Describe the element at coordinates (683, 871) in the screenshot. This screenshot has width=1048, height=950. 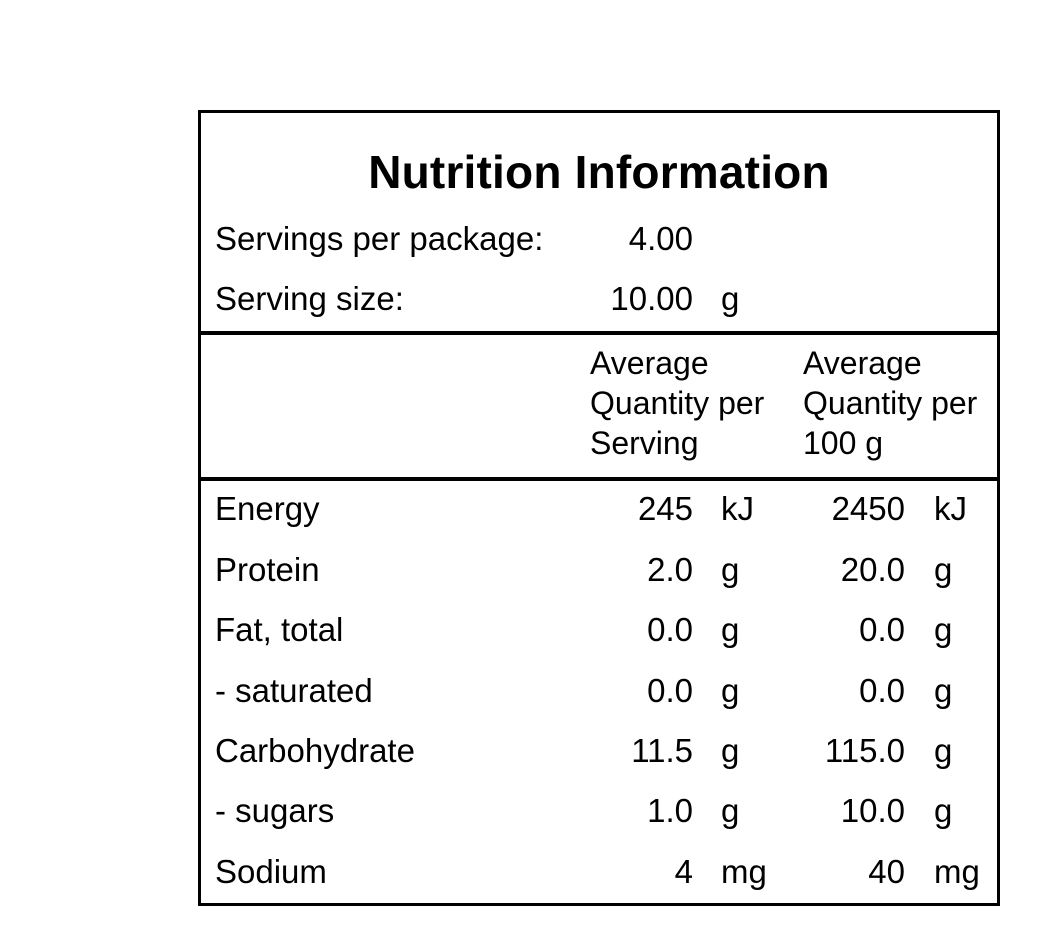
I see `serving-value: 4` at that location.